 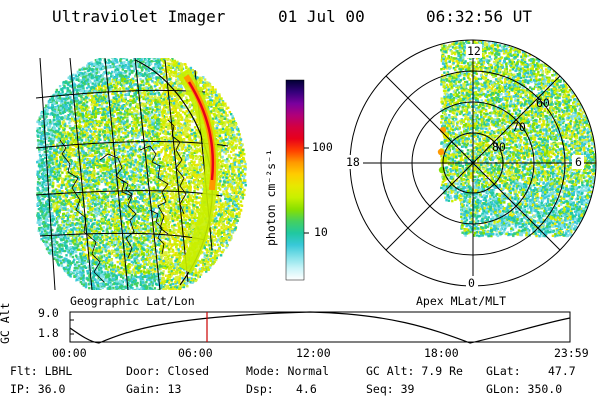 I want to click on status-dsp-label: Dsp:, so click(x=260, y=389).